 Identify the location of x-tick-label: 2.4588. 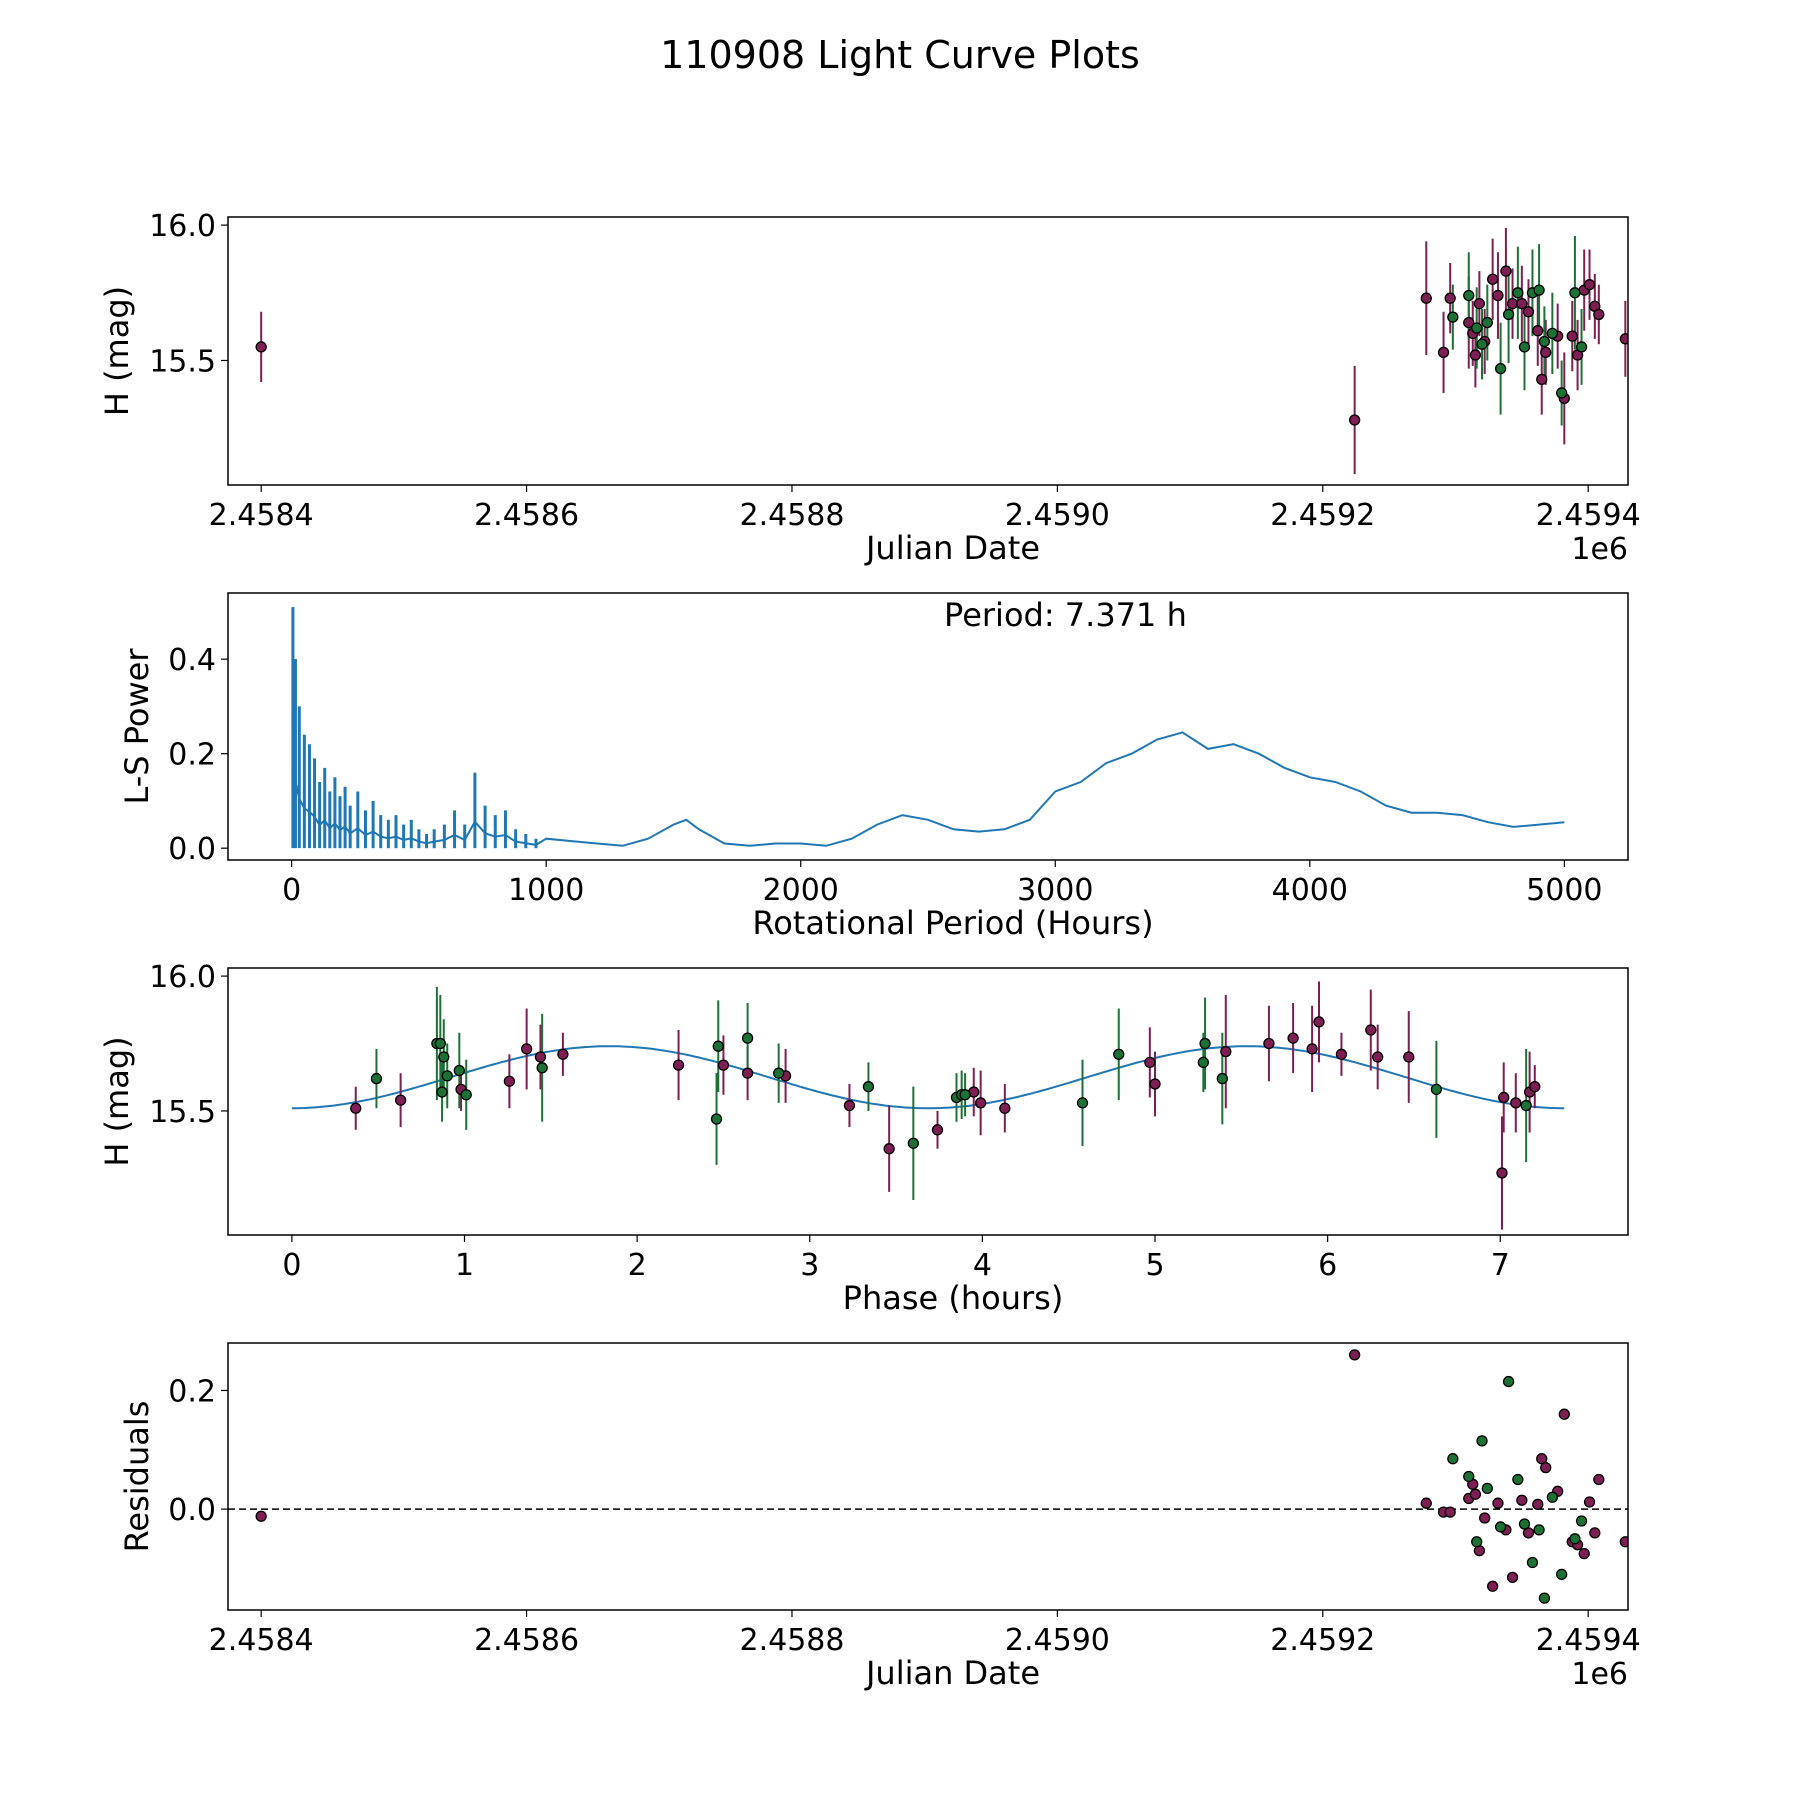
(791, 1640).